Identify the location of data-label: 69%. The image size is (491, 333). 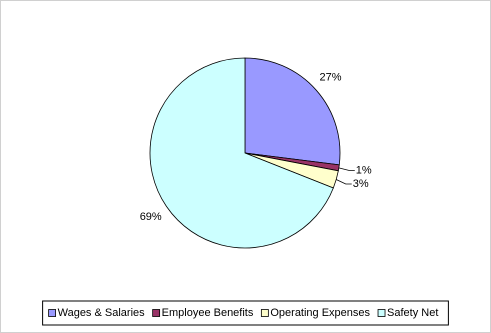
(151, 217).